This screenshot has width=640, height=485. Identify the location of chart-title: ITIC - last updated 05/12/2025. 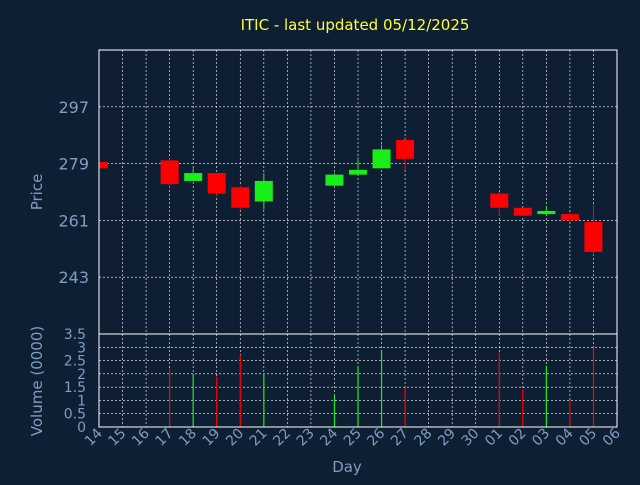
(355, 25).